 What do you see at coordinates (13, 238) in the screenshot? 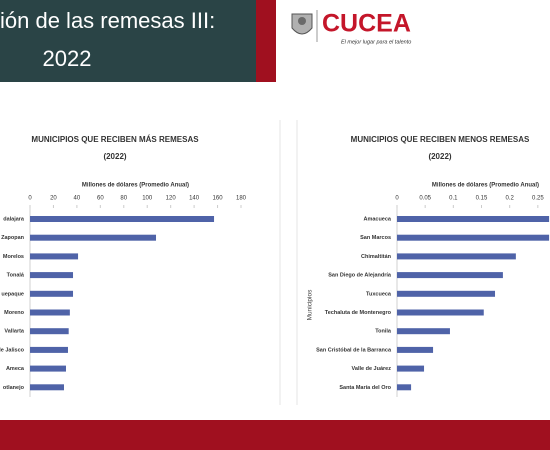
I see `y-tick-label: Zapopan` at bounding box center [13, 238].